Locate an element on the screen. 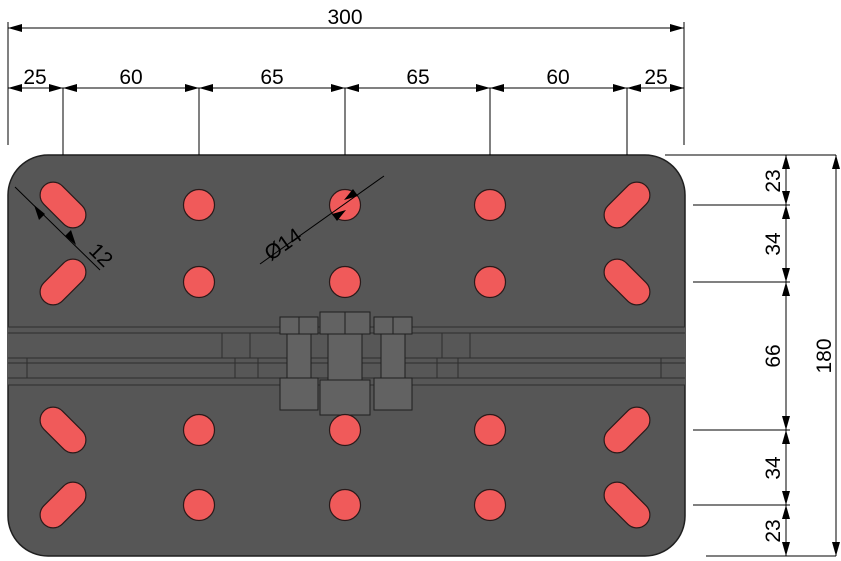 This screenshot has width=841, height=561. vertical-dimensions: 23 34 66 34 23 180 is located at coordinates (752, 355).